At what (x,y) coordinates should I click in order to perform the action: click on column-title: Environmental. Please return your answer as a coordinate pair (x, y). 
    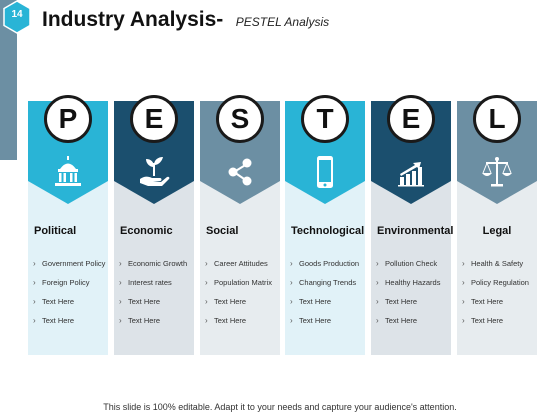
    Looking at the image, I should click on (415, 231).